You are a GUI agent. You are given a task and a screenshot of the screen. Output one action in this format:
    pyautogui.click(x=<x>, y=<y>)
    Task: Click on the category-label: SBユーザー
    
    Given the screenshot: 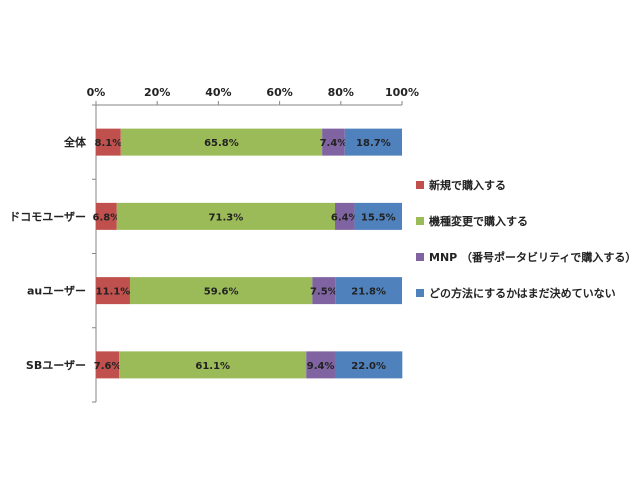 What is the action you would take?
    pyautogui.click(x=56, y=365)
    